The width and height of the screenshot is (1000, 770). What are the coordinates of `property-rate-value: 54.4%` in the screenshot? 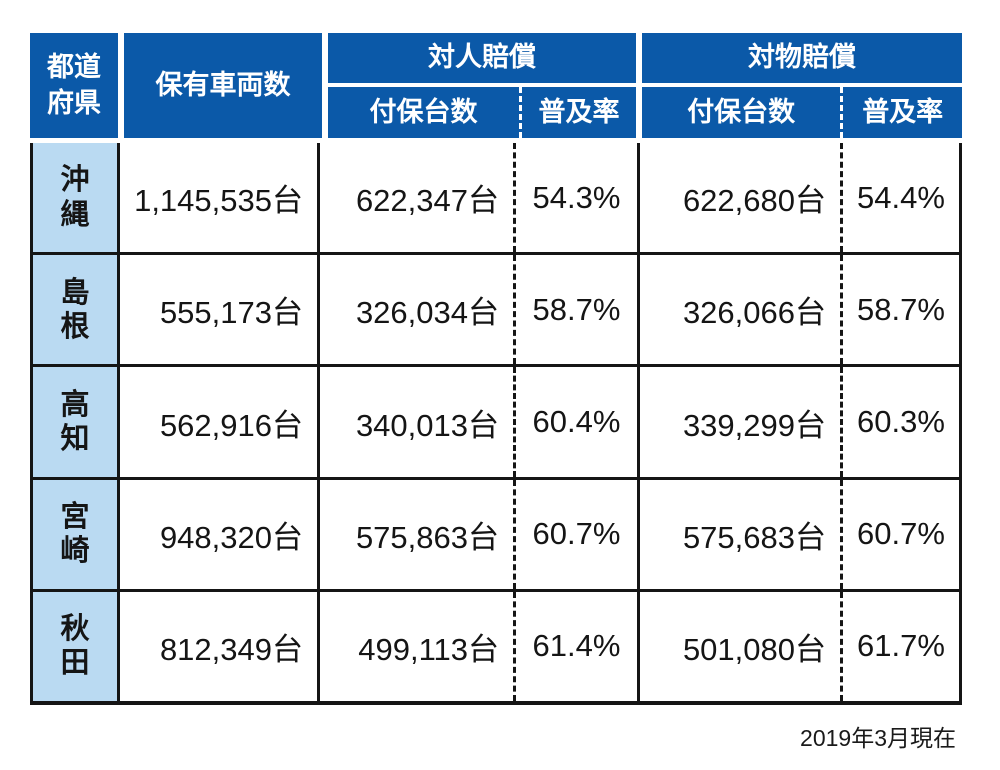 It's located at (901, 197).